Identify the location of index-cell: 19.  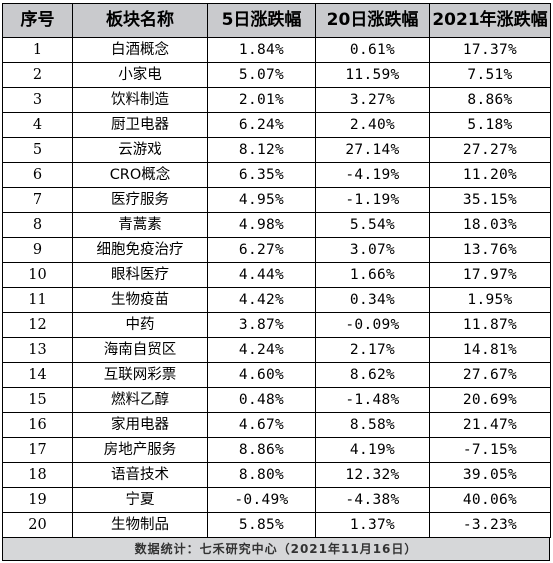
(37, 500).